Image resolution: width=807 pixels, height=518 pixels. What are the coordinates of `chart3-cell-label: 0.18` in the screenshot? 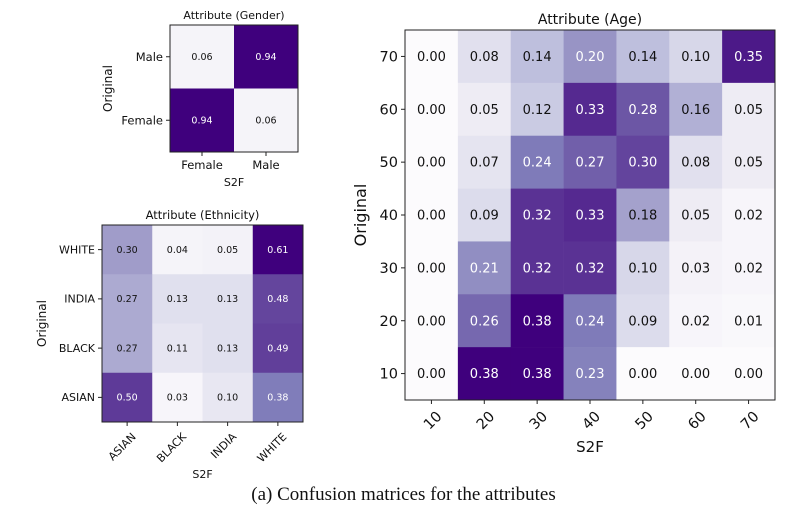 It's located at (642, 216).